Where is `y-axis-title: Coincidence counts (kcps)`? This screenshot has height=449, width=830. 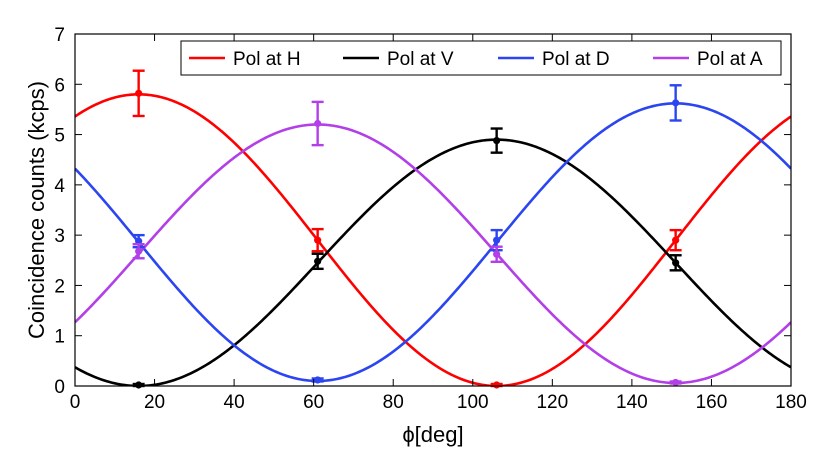
y-axis-title: Coincidence counts (kcps) is located at coordinates (36, 210).